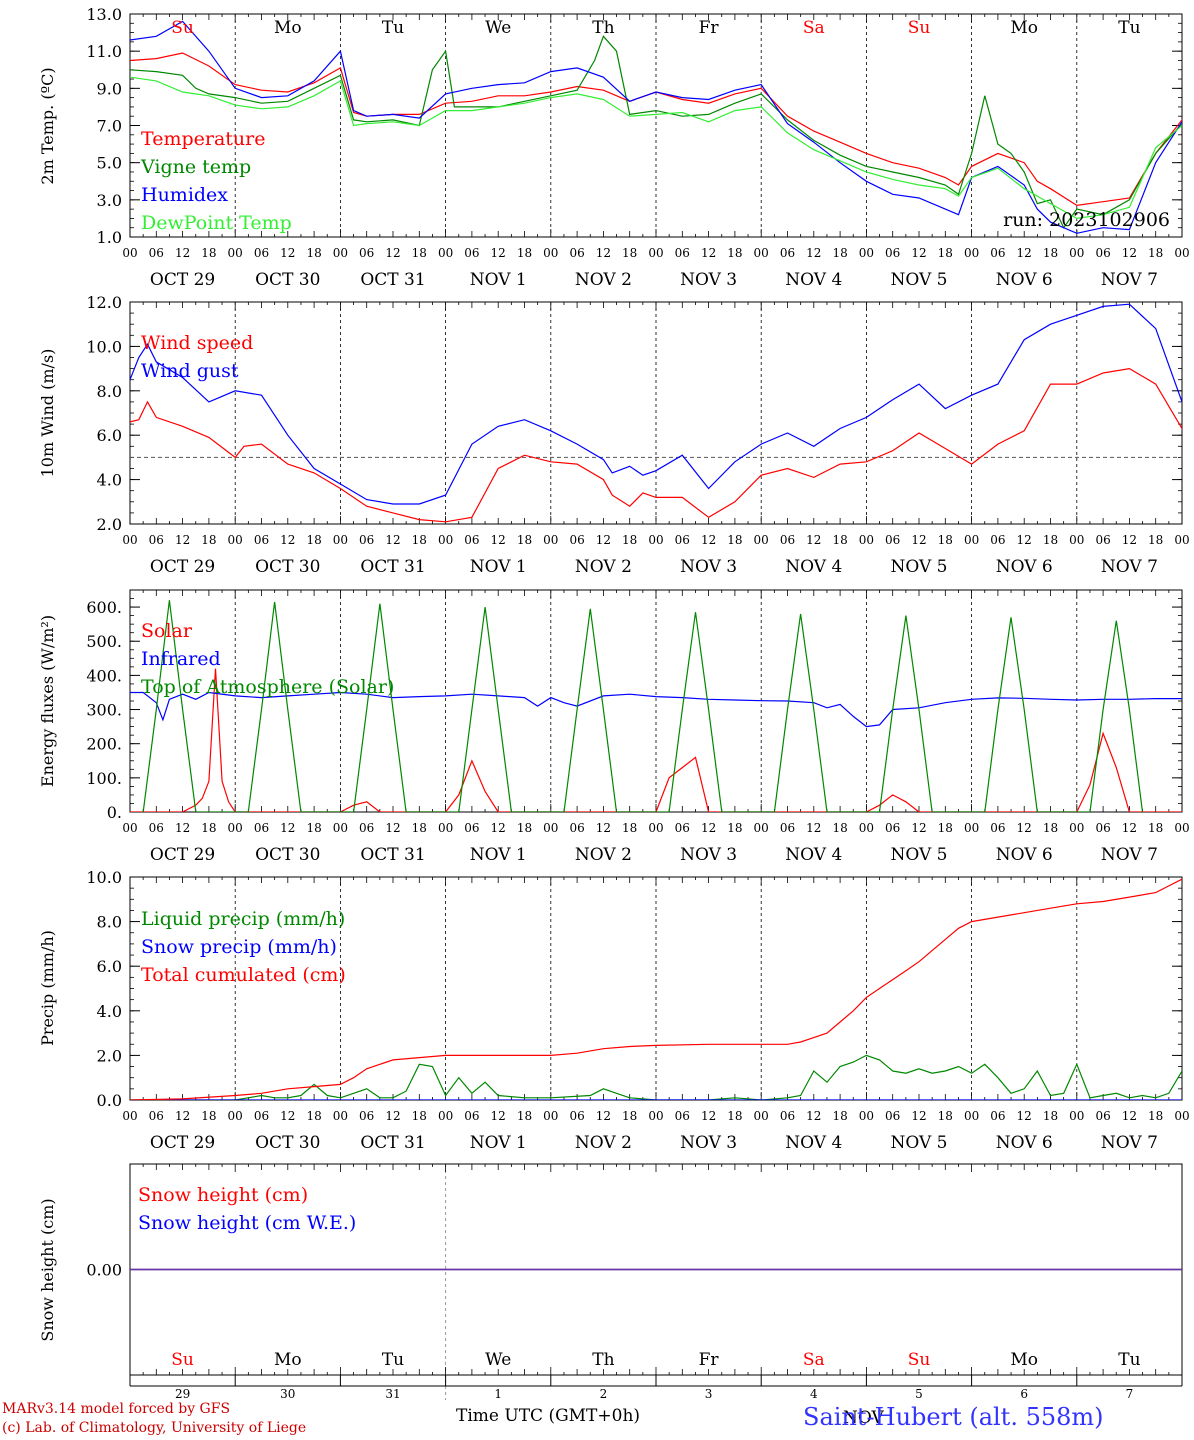 The width and height of the screenshot is (1194, 1440). What do you see at coordinates (814, 1394) in the screenshot?
I see `day-number-label: 4` at bounding box center [814, 1394].